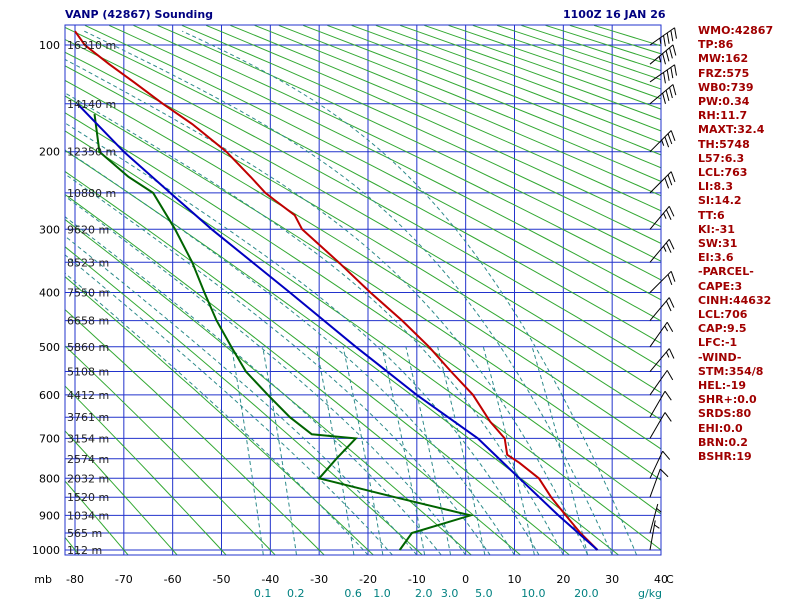 The height and width of the screenshot is (600, 800). I want to click on temp-tick-label: -20, so click(368, 579).